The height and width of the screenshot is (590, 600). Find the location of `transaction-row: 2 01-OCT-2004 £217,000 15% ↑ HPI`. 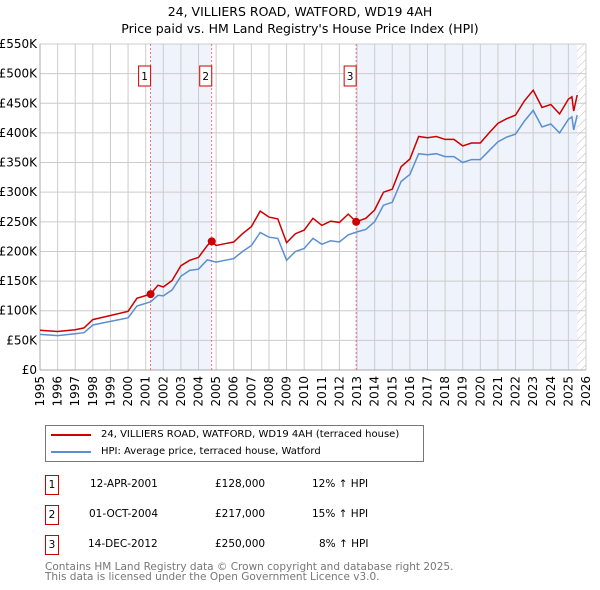

transaction-row: 2 01-OCT-2004 £217,000 15% ↑ HPI is located at coordinates (255, 515).